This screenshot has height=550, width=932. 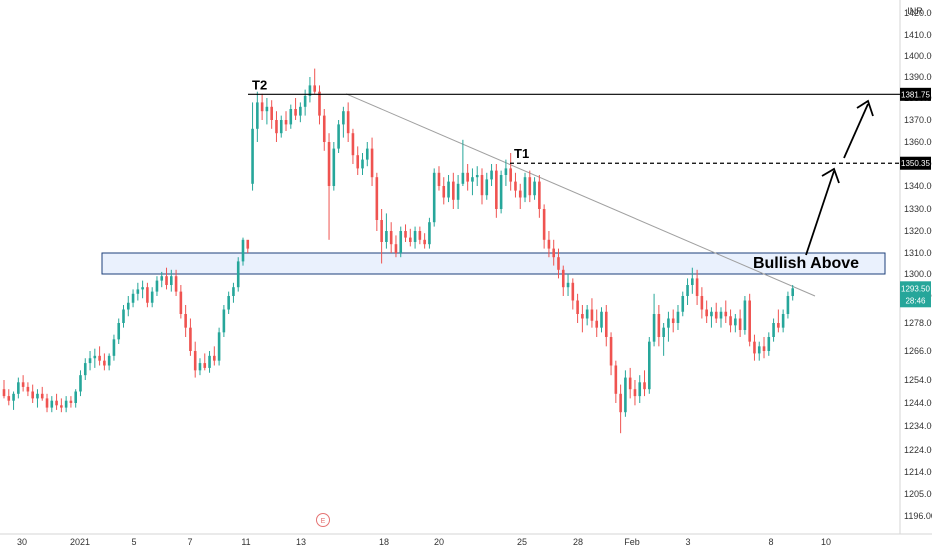 What do you see at coordinates (918, 120) in the screenshot?
I see `y-tick-label: 1370.00` at bounding box center [918, 120].